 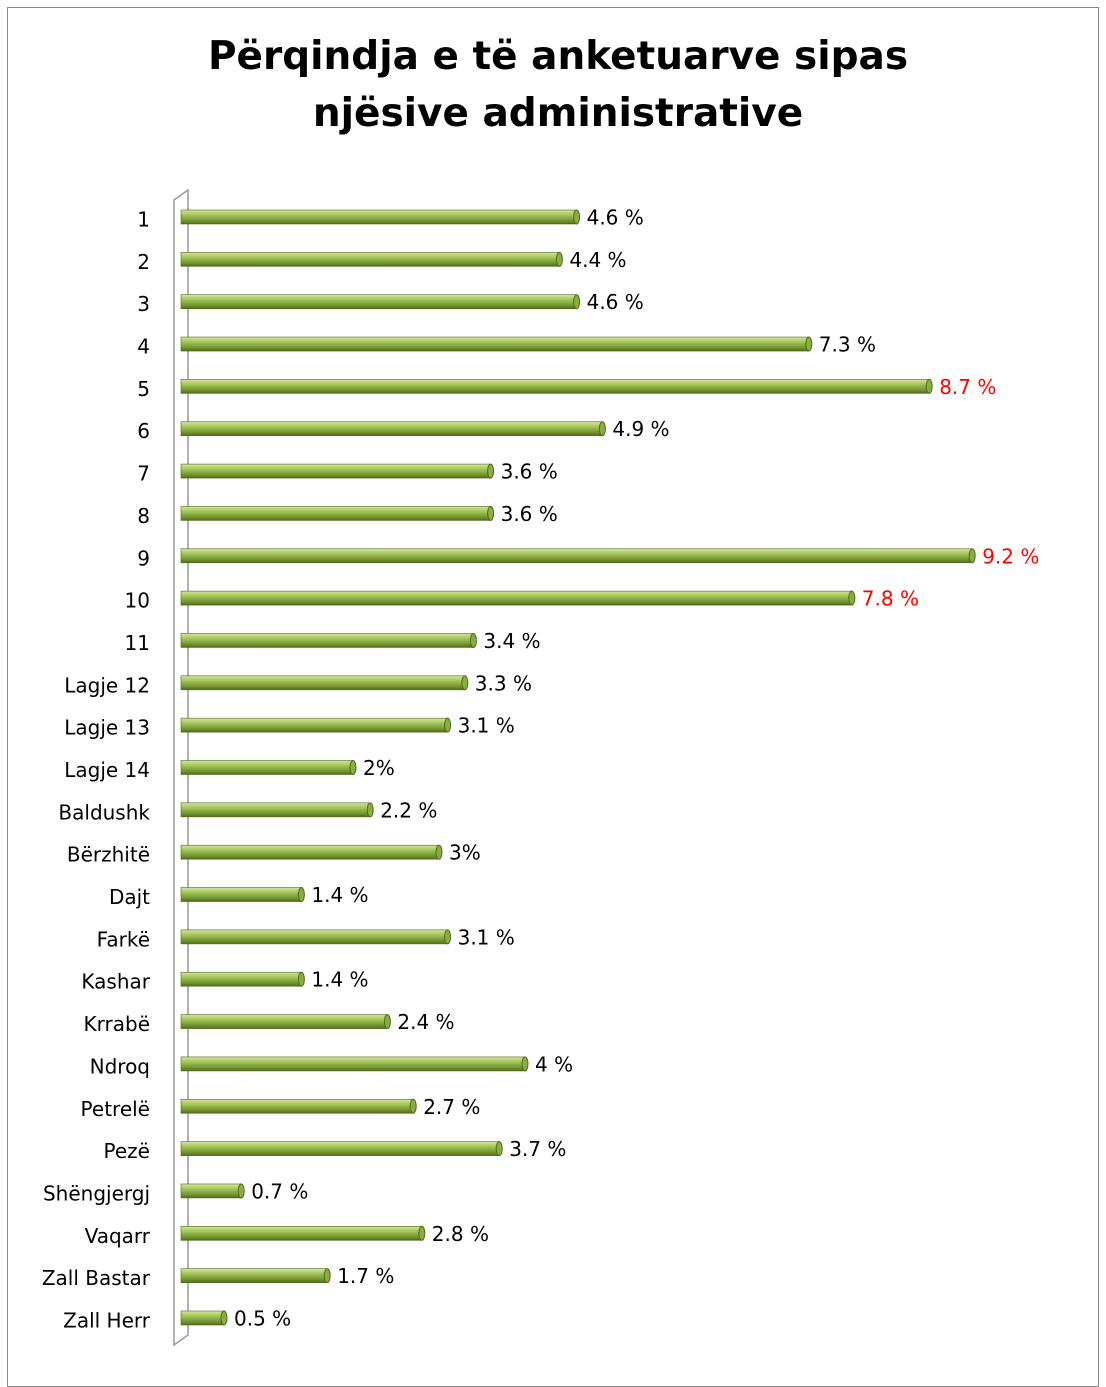 I want to click on y-tick-label: 4, so click(x=143, y=347).